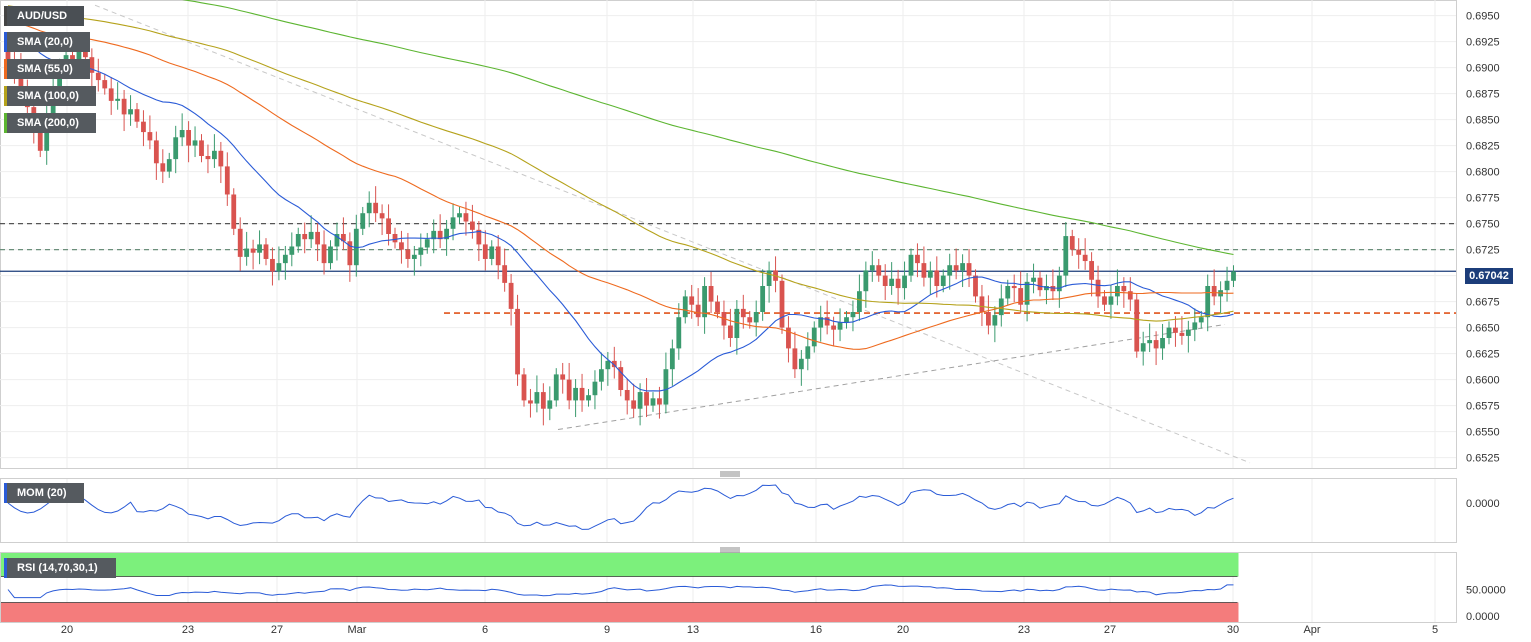 The height and width of the screenshot is (642, 1531). What do you see at coordinates (1483, 225) in the screenshot?
I see `y-tick-label: 0.6750` at bounding box center [1483, 225].